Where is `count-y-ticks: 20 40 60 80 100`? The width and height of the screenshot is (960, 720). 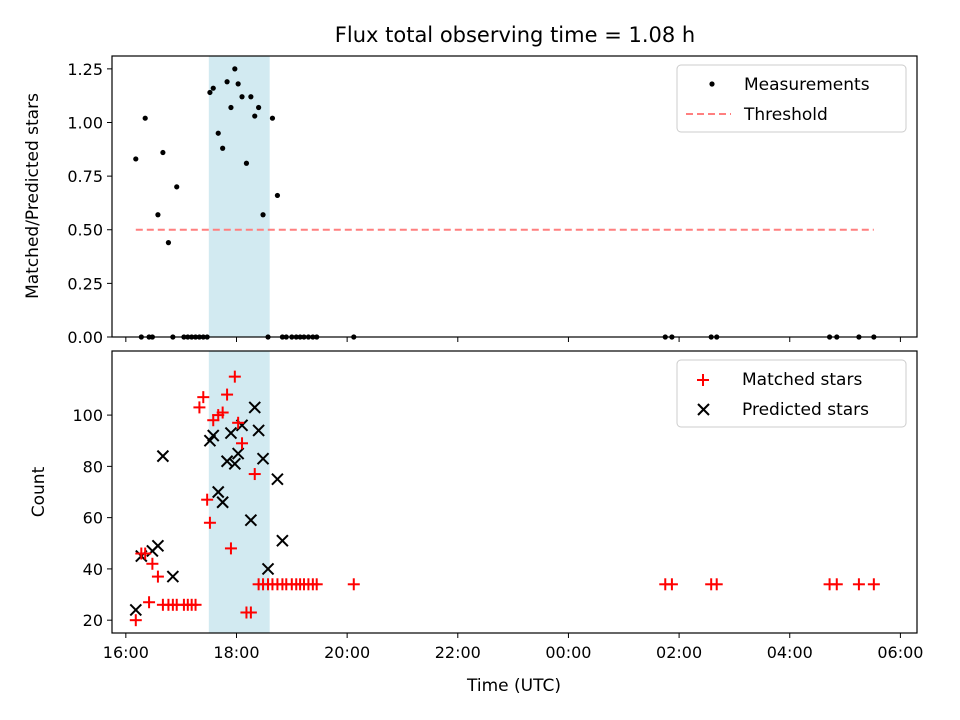 count-y-ticks: 20 40 60 80 100 is located at coordinates (92, 518).